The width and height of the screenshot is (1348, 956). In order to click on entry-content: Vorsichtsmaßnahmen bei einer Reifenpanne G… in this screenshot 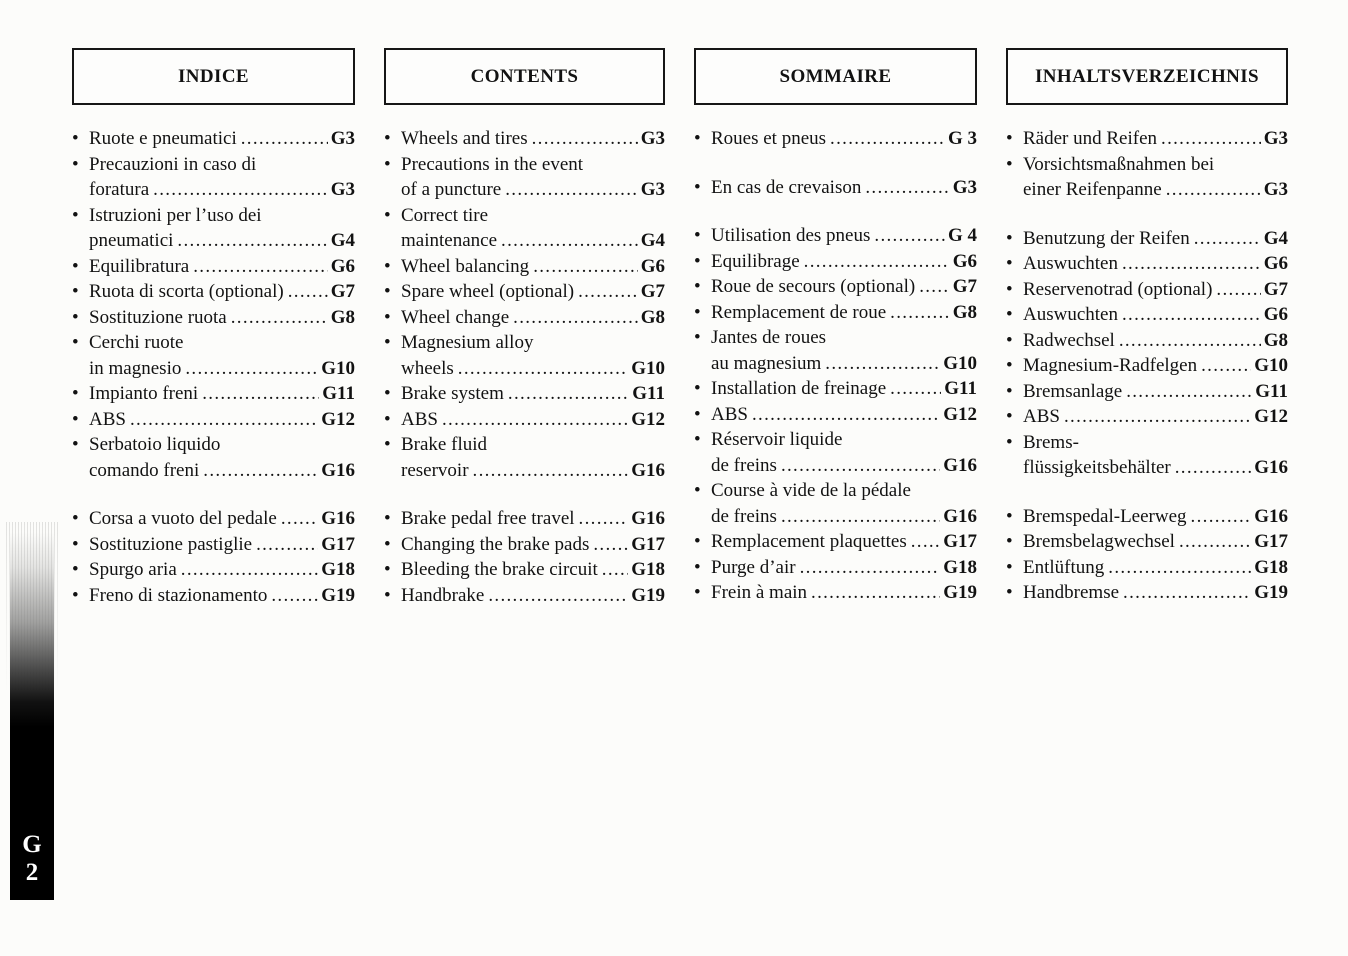, I will do `click(1155, 177)`.